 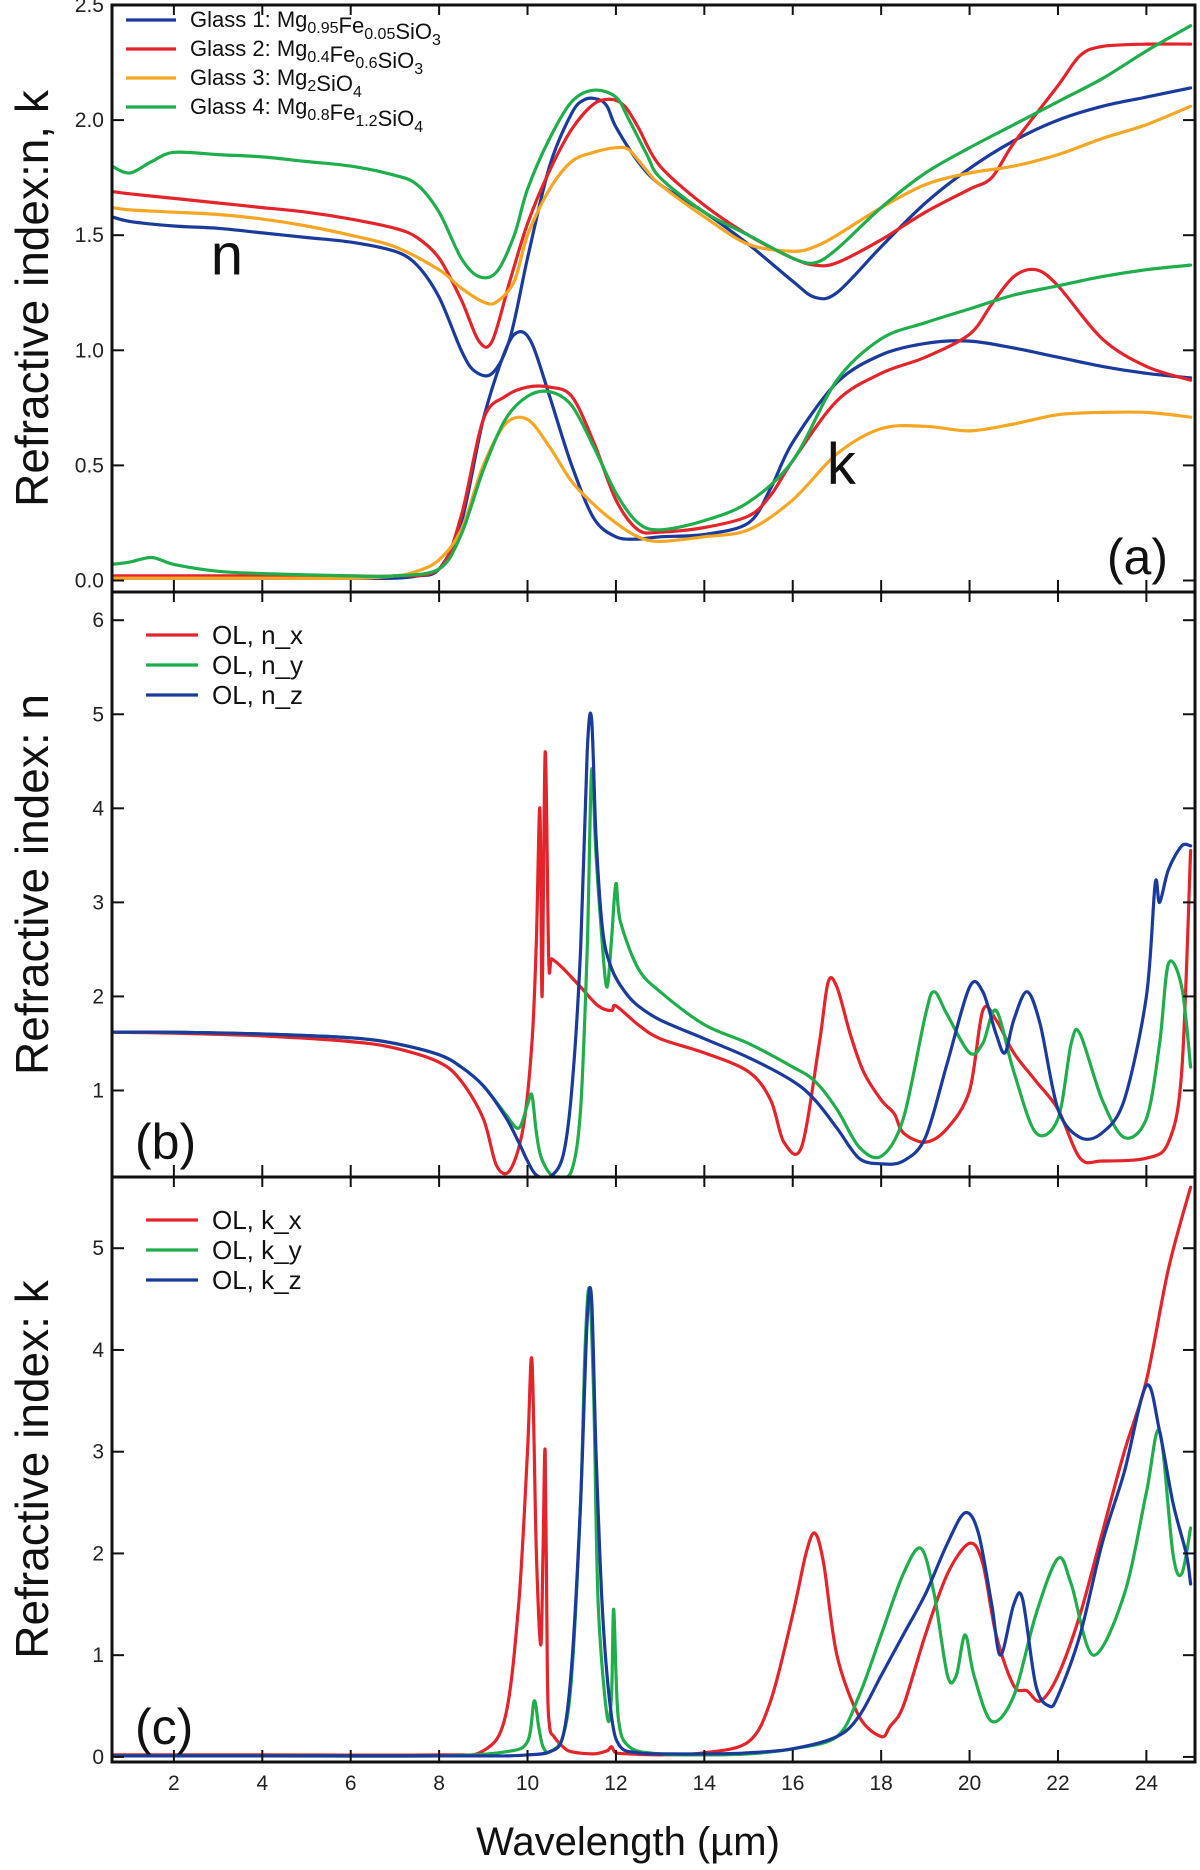 I want to click on x-tick-label: 8, so click(x=439, y=1783).